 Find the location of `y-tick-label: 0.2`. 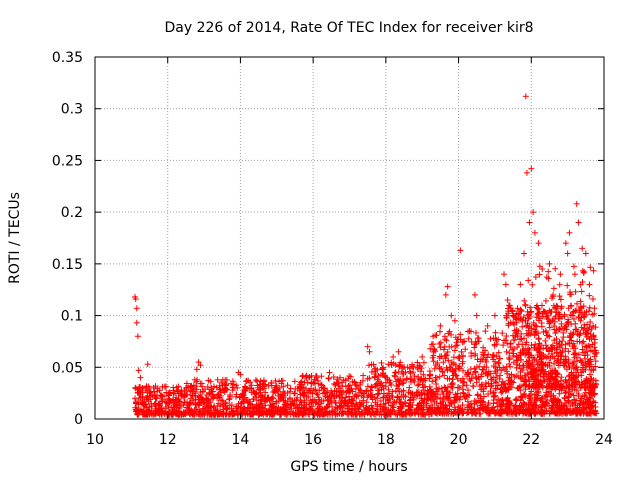

y-tick-label: 0.2 is located at coordinates (72, 213).